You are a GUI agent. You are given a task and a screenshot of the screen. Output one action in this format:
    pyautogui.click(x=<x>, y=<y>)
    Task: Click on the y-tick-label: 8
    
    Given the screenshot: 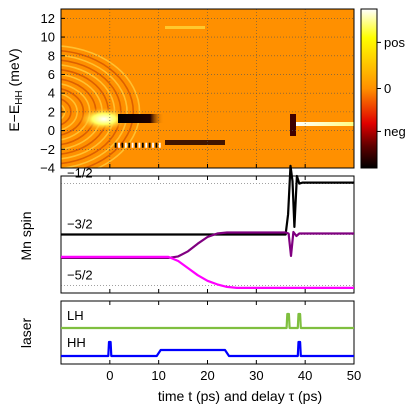 What is the action you would take?
    pyautogui.click(x=51, y=55)
    